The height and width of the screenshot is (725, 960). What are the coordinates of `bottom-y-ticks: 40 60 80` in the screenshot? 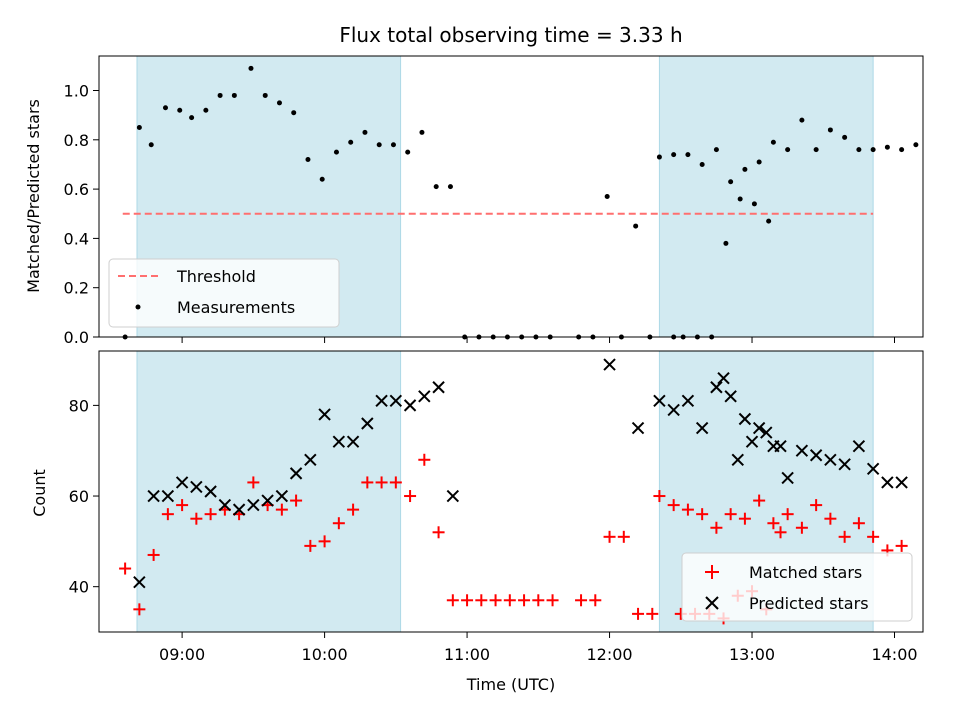 It's located at (84, 496).